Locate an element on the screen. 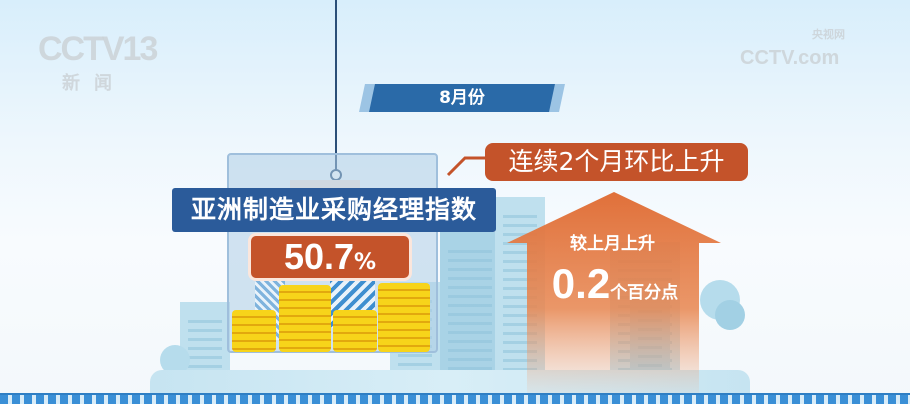 This screenshot has height=404, width=910. change-value-row: 0.2个百分点 is located at coordinates (615, 288).